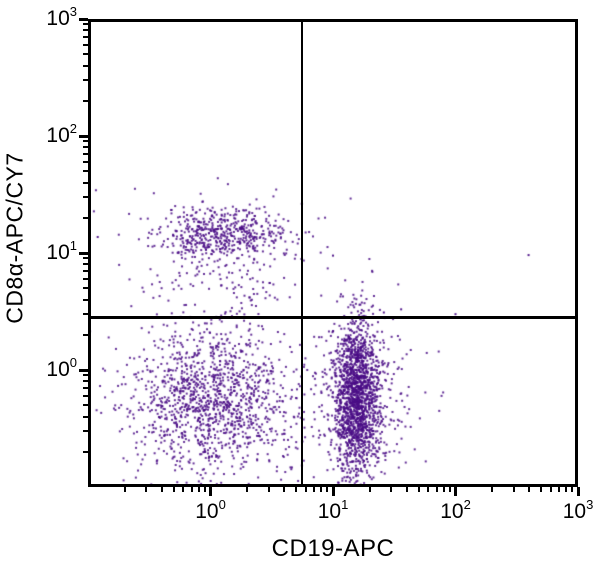 This screenshot has height=582, width=600. What do you see at coordinates (333, 548) in the screenshot?
I see `x-axis-title: CD19-APC` at bounding box center [333, 548].